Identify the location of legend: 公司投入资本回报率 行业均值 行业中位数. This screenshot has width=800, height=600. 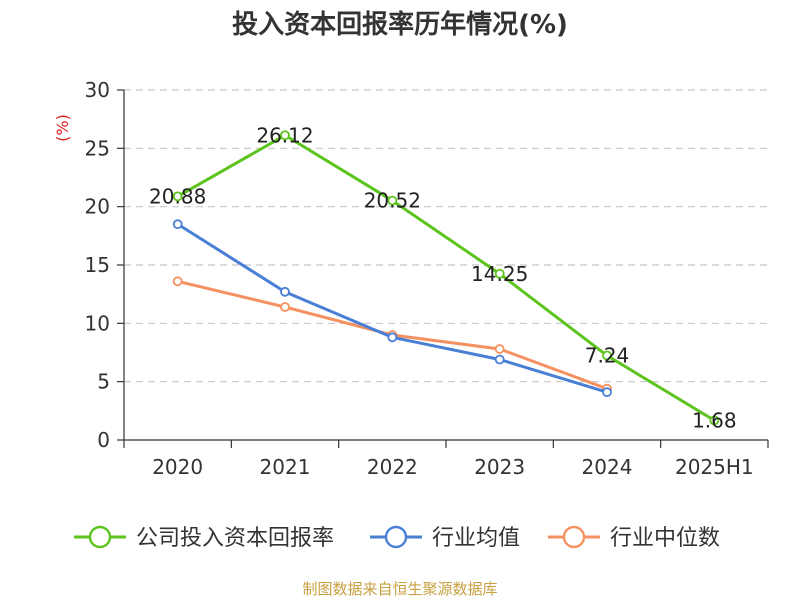
(397, 538).